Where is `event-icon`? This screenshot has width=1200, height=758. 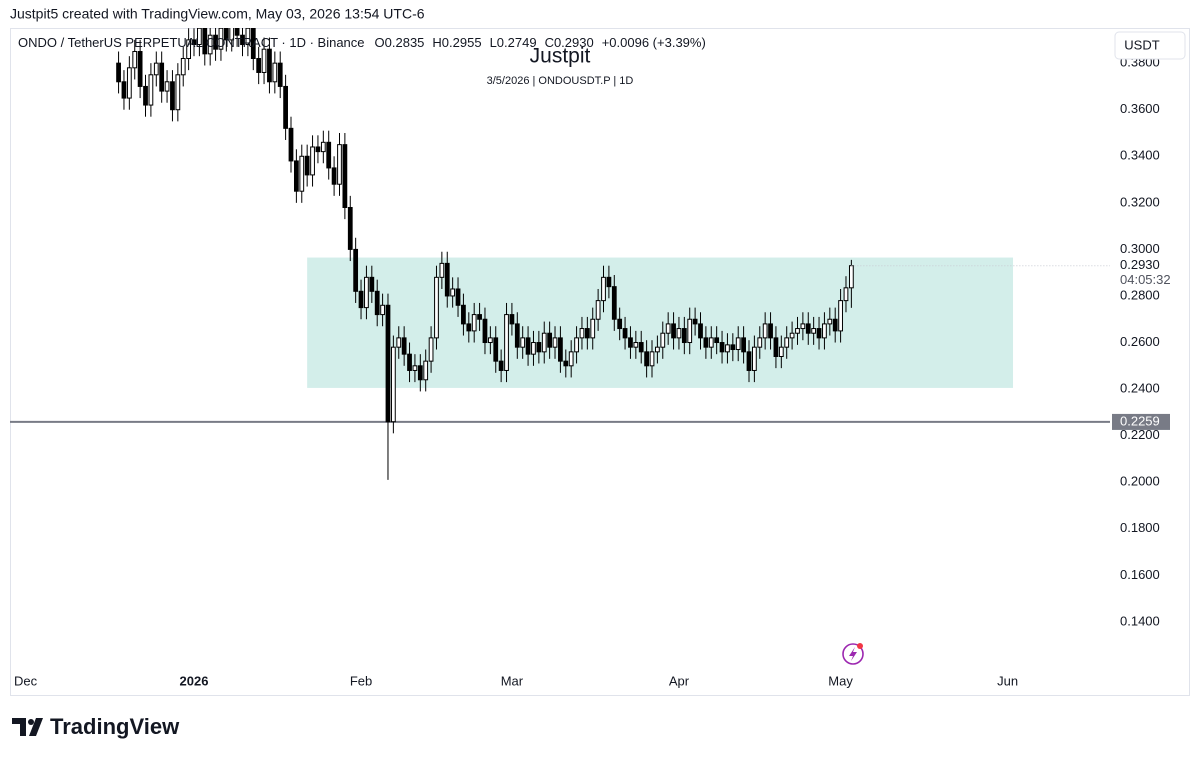
event-icon is located at coordinates (853, 654).